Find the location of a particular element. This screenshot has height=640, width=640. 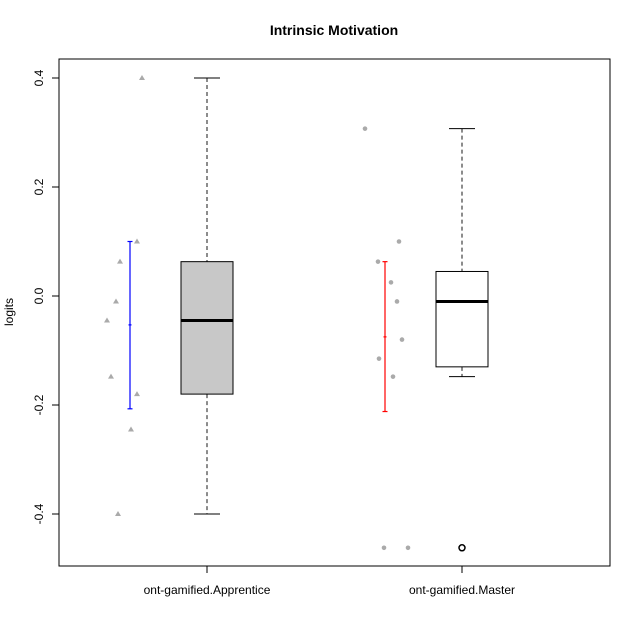

y-tick-label: 0.0 is located at coordinates (39, 295).